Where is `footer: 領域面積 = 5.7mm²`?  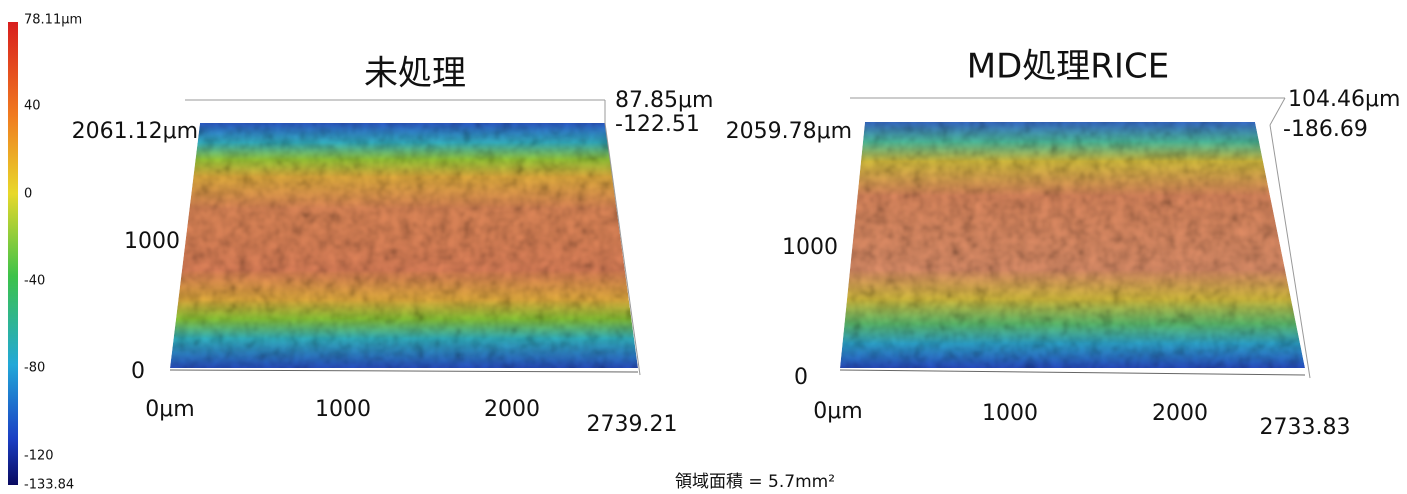 footer: 領域面積 = 5.7mm² is located at coordinates (755, 482).